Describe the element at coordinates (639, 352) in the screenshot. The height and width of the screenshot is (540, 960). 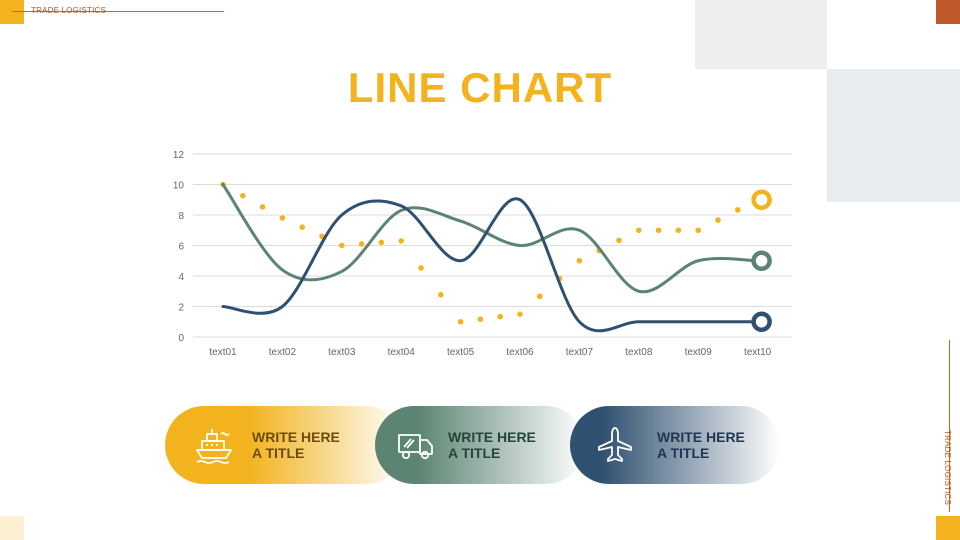
I see `x-tick-label: text08` at that location.